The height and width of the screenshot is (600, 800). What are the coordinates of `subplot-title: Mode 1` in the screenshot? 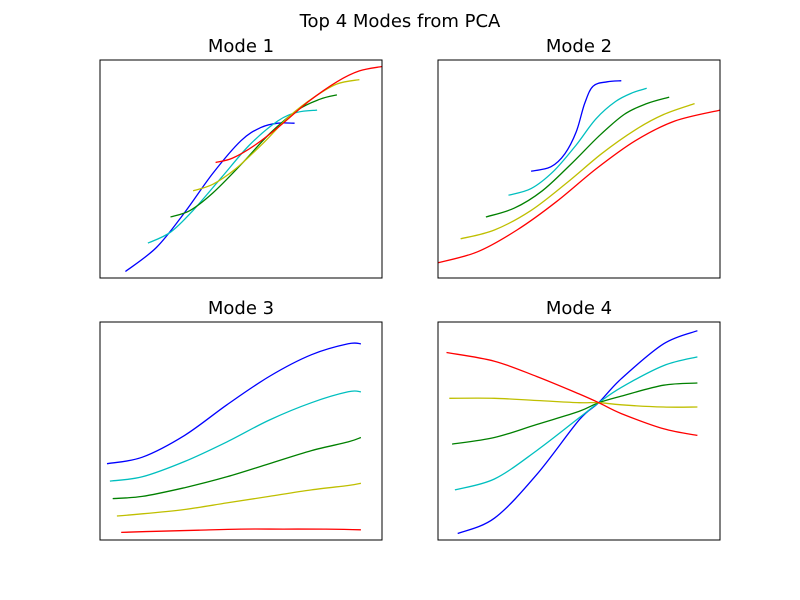 It's located at (241, 46).